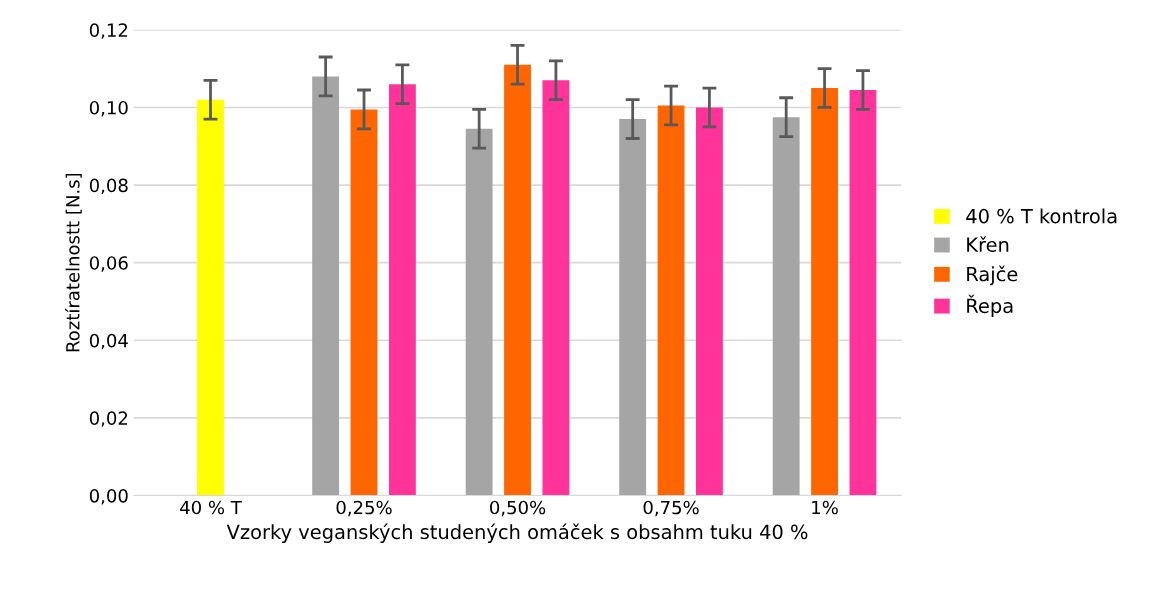 Image resolution: width=1163 pixels, height=597 pixels. What do you see at coordinates (108, 31) in the screenshot?
I see `y-tick-label: 0,12` at bounding box center [108, 31].